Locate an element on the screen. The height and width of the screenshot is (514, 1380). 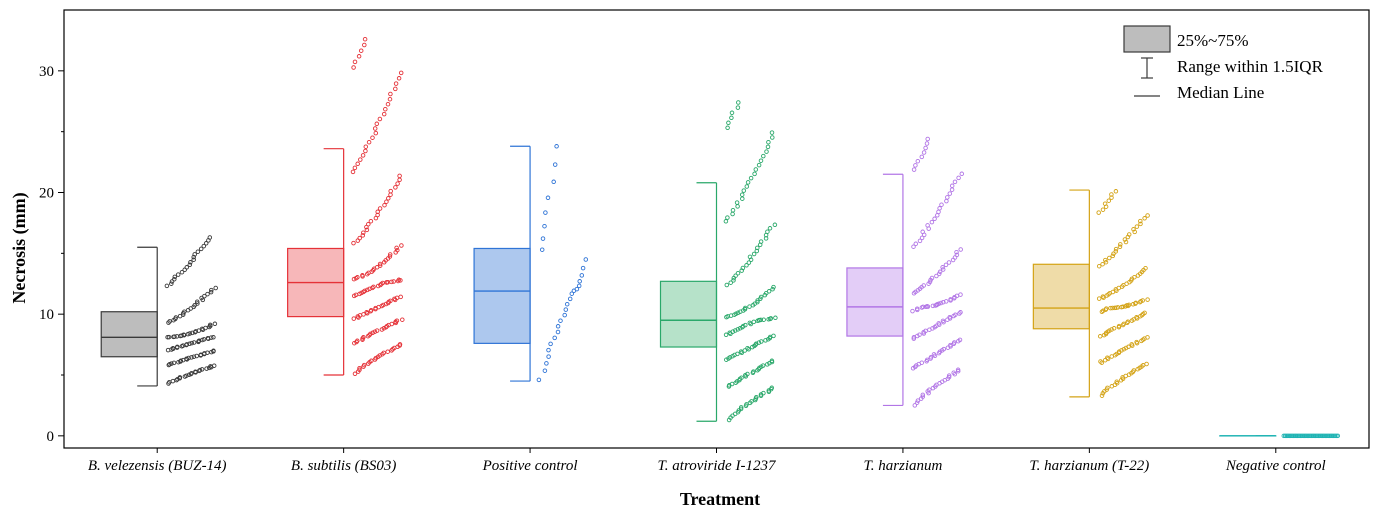
legend-box-swatch is located at coordinates (1147, 39).